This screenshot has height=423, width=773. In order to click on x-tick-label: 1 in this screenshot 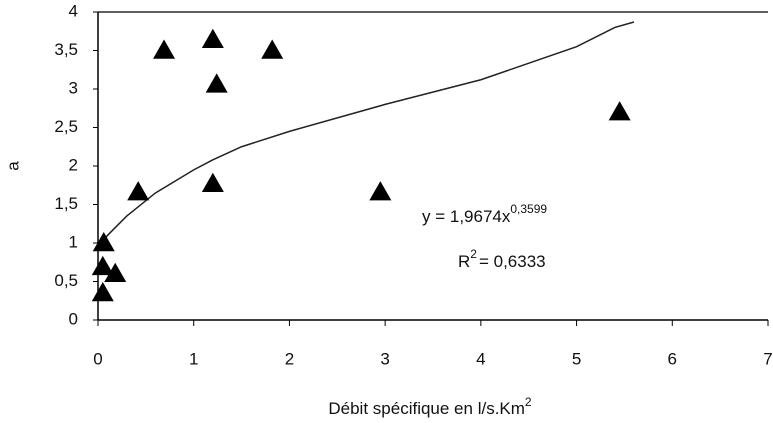, I will do `click(193, 358)`.